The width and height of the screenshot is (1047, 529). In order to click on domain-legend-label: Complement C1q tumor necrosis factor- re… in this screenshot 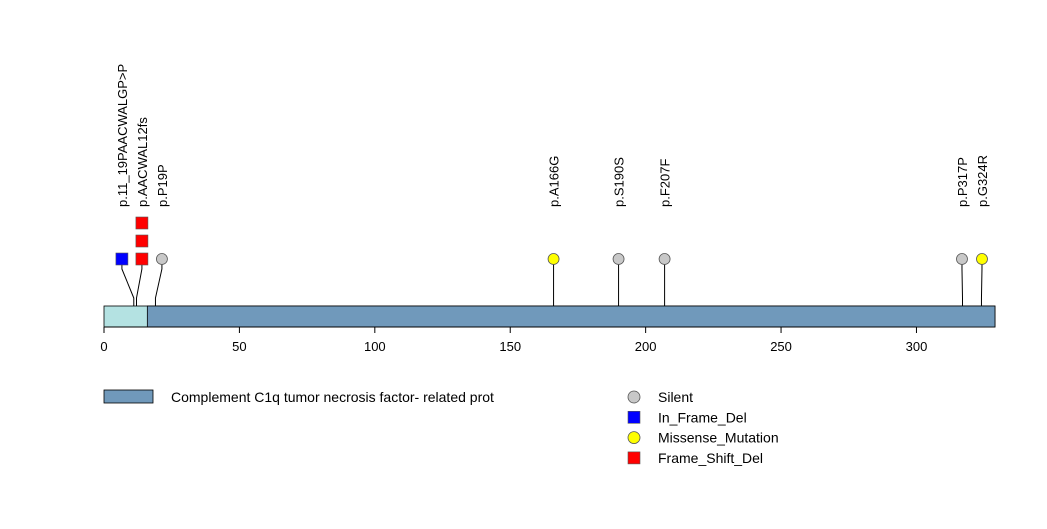, I will do `click(332, 397)`.